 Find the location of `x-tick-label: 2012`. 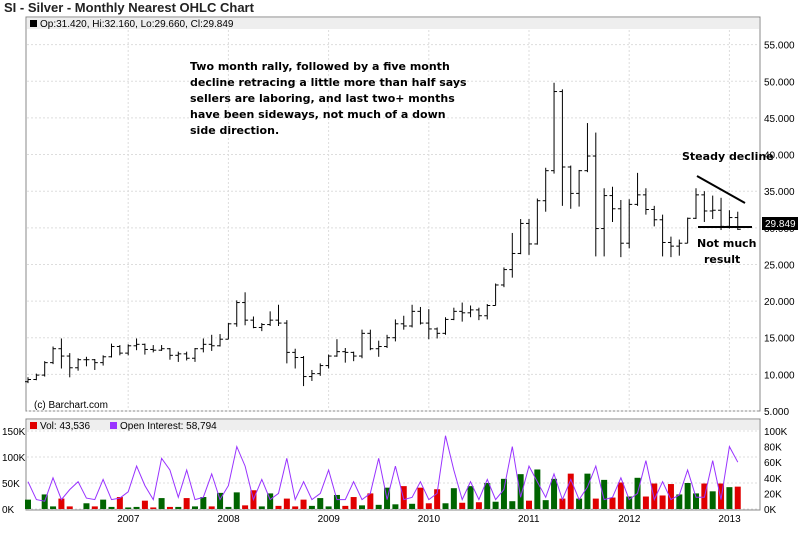

x-tick-label: 2012 is located at coordinates (629, 519).